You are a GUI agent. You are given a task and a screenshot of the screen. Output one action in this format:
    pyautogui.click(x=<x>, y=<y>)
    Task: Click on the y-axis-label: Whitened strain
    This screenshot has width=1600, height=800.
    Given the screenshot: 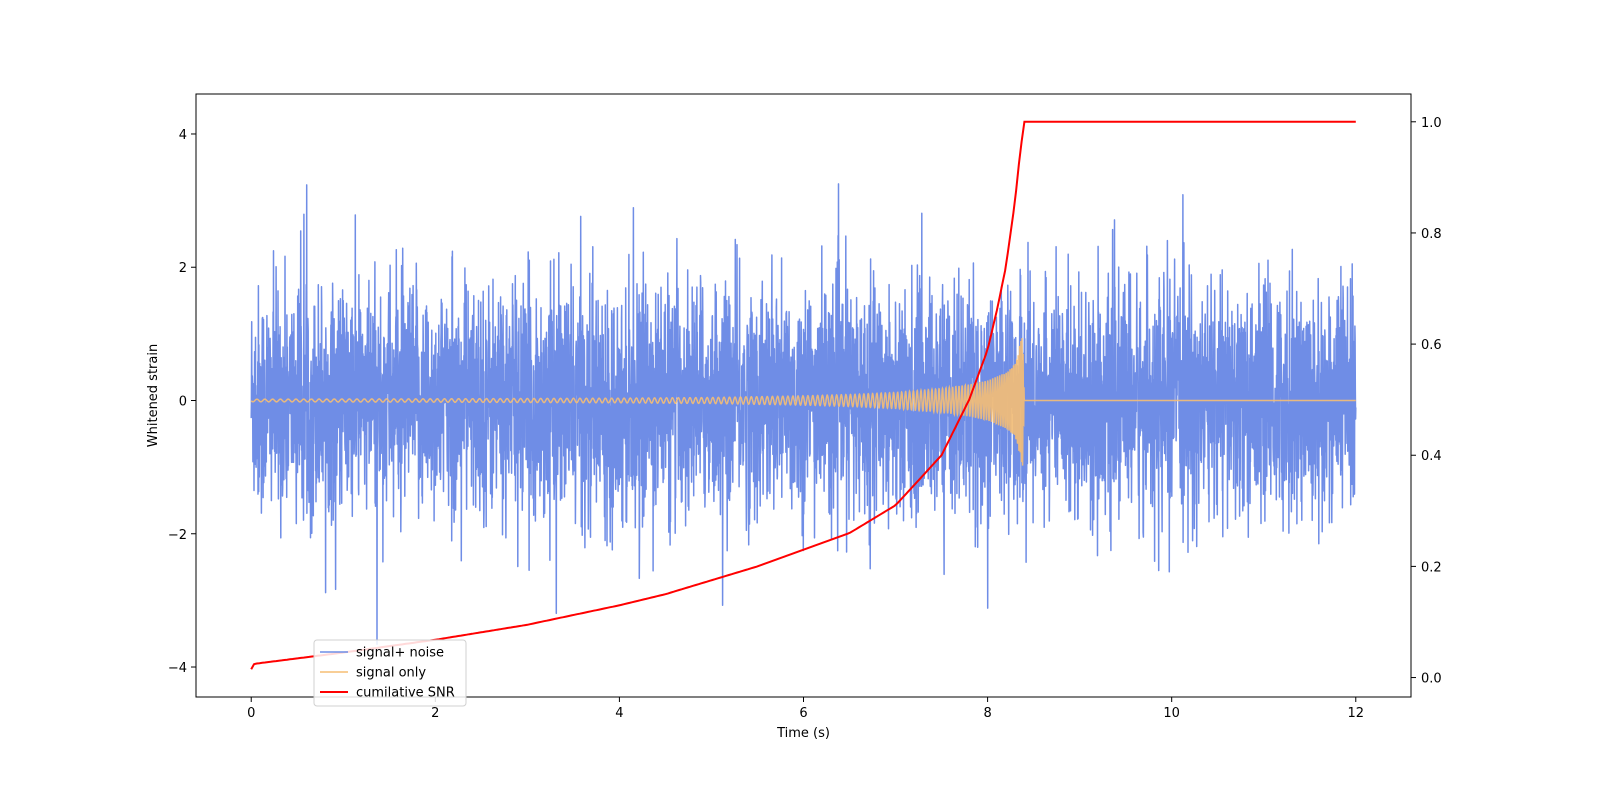 What is the action you would take?
    pyautogui.click(x=153, y=395)
    